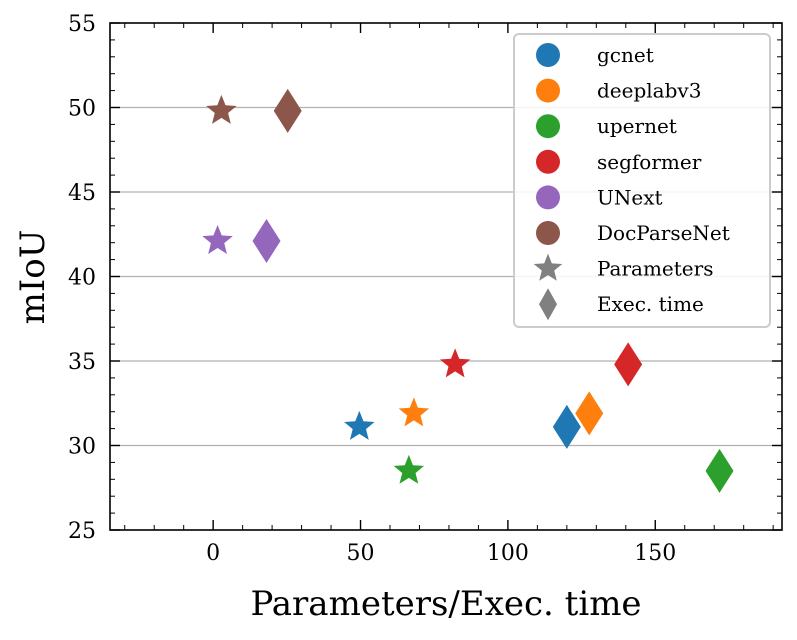 This screenshot has width=797, height=640. Describe the element at coordinates (82, 109) in the screenshot. I see `y-tick-label: 50` at that location.